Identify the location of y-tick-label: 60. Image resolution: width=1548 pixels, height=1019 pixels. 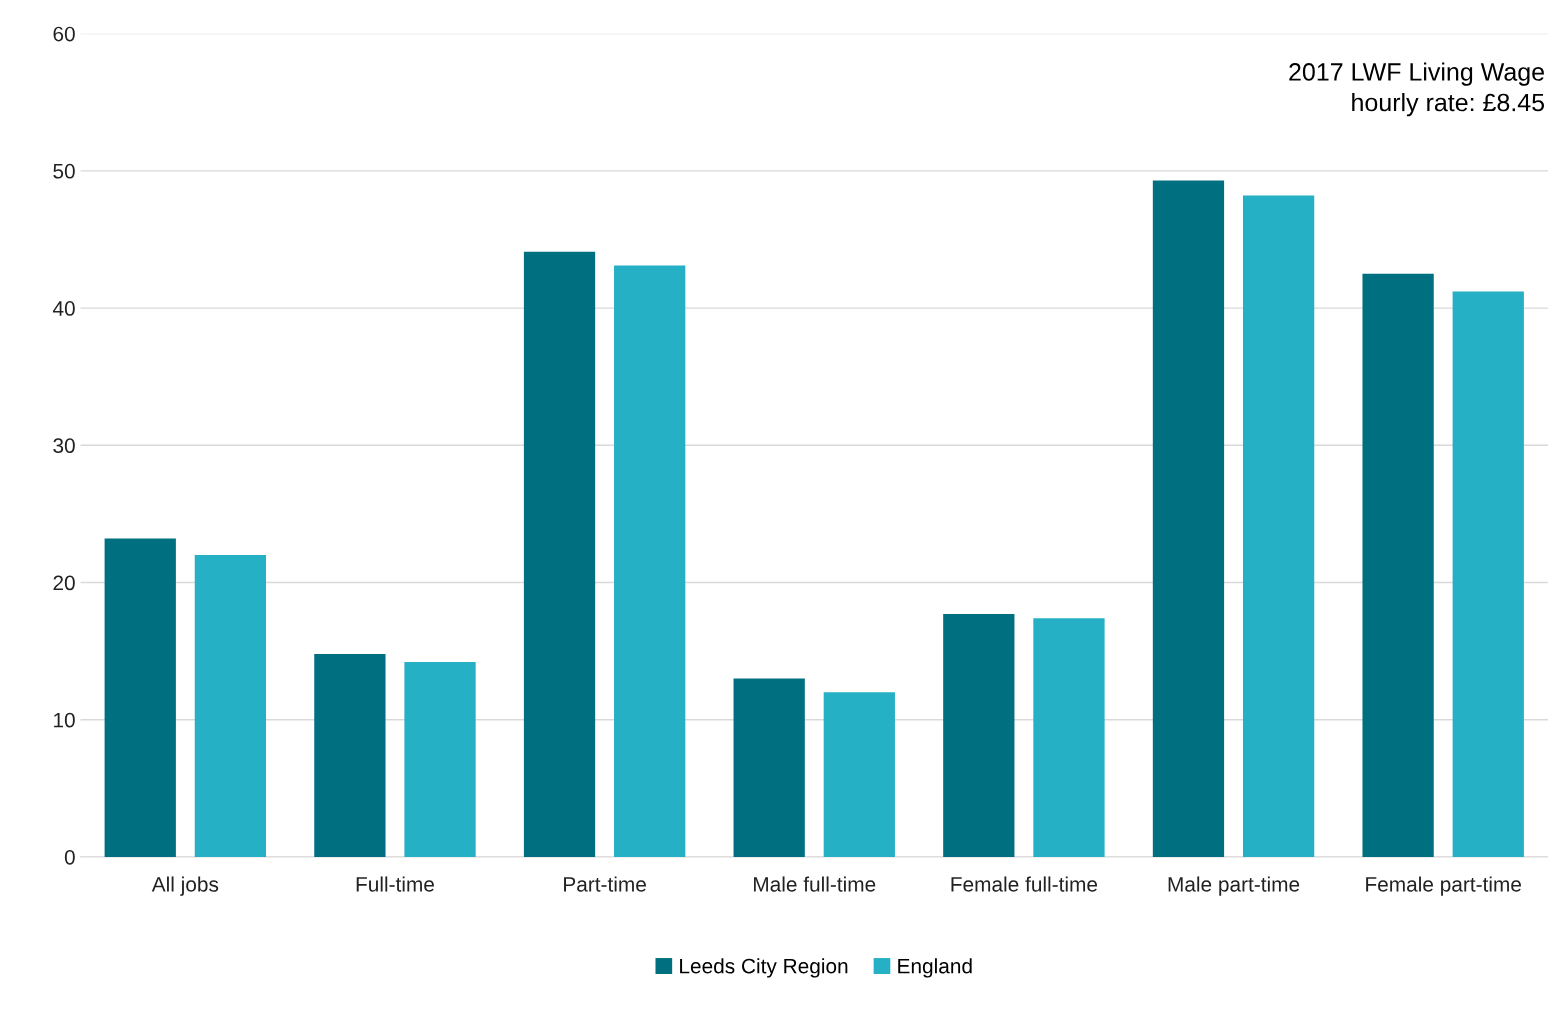
(64, 34).